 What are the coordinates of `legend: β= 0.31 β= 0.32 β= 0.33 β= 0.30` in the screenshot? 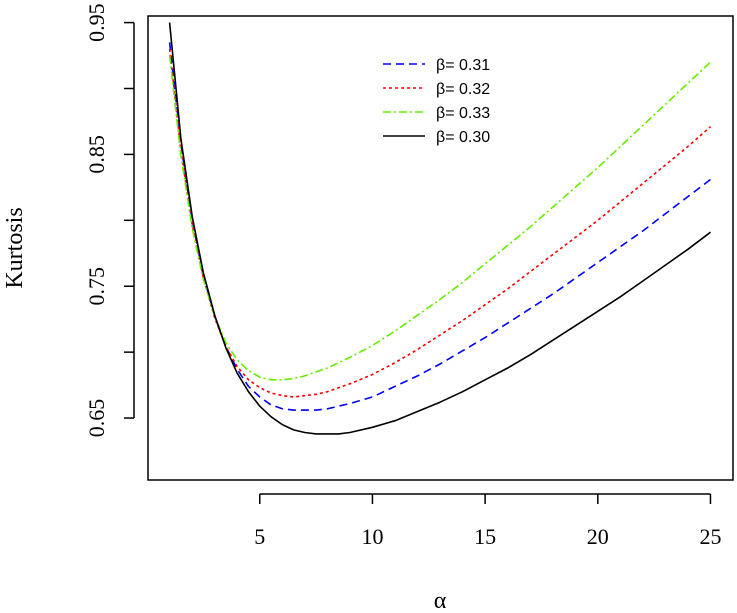 It's located at (436, 101).